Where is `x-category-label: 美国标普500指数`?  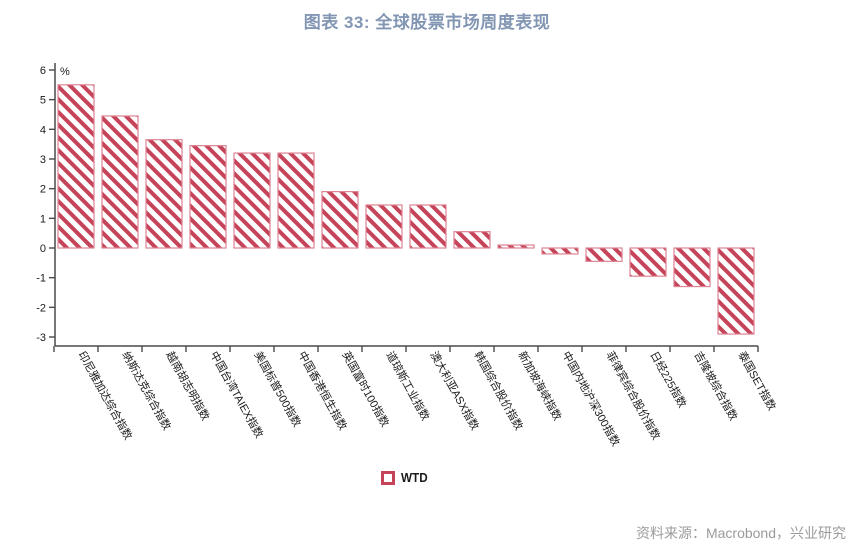
x-category-label: 美国标普500指数 is located at coordinates (277, 389).